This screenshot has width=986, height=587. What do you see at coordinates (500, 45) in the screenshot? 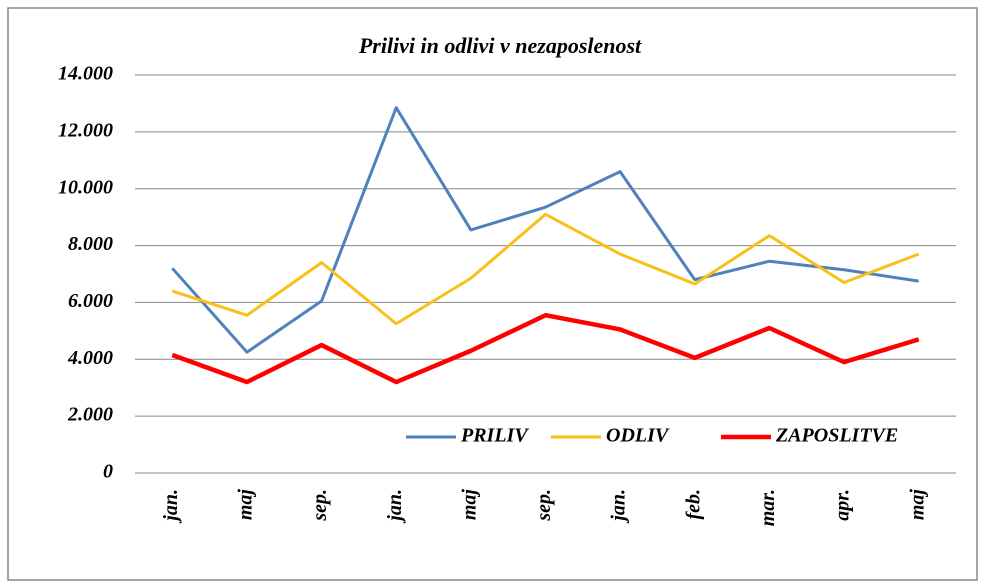
I see `chart-title: Prilivi in odlivi v nezaposlenost` at bounding box center [500, 45].